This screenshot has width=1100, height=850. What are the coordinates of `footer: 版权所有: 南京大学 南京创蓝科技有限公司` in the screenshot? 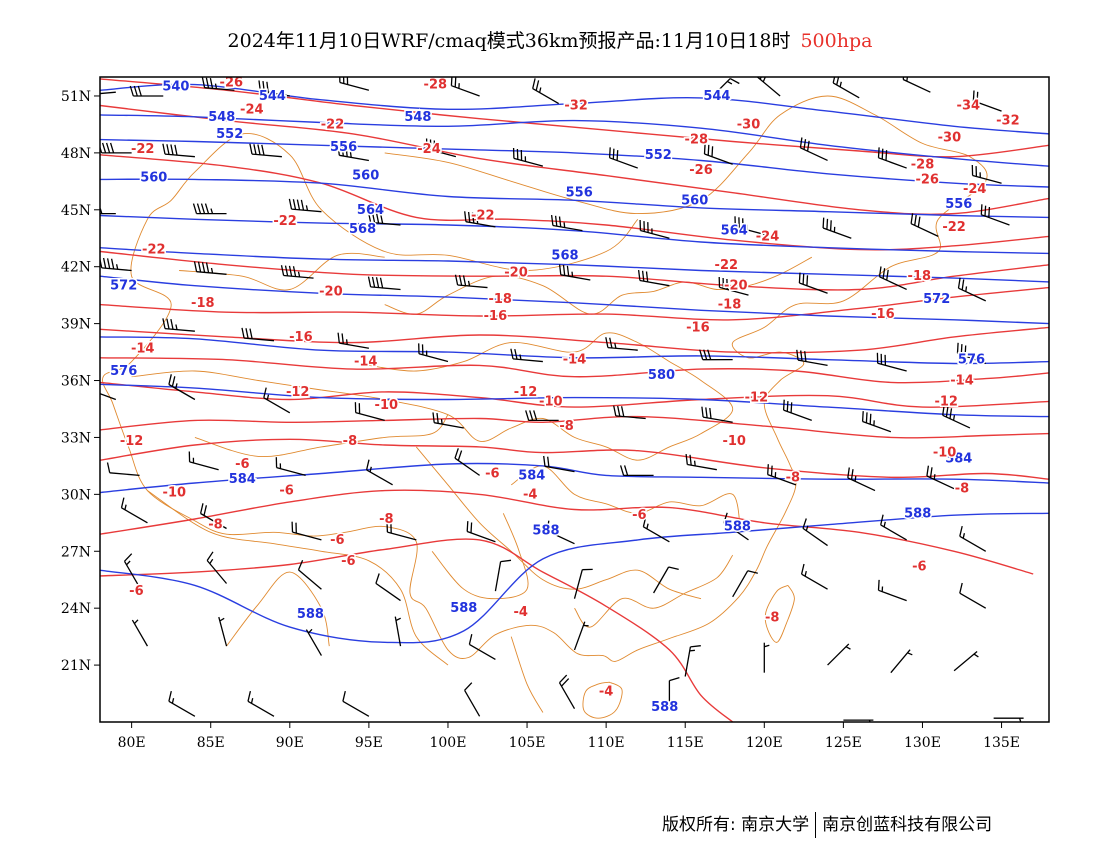 It's located at (827, 824).